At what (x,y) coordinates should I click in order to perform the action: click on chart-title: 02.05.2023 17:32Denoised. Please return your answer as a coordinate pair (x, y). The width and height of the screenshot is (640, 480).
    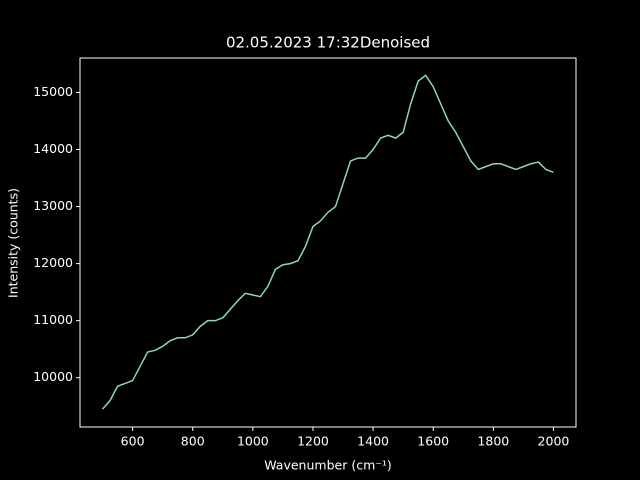
    Looking at the image, I should click on (328, 43).